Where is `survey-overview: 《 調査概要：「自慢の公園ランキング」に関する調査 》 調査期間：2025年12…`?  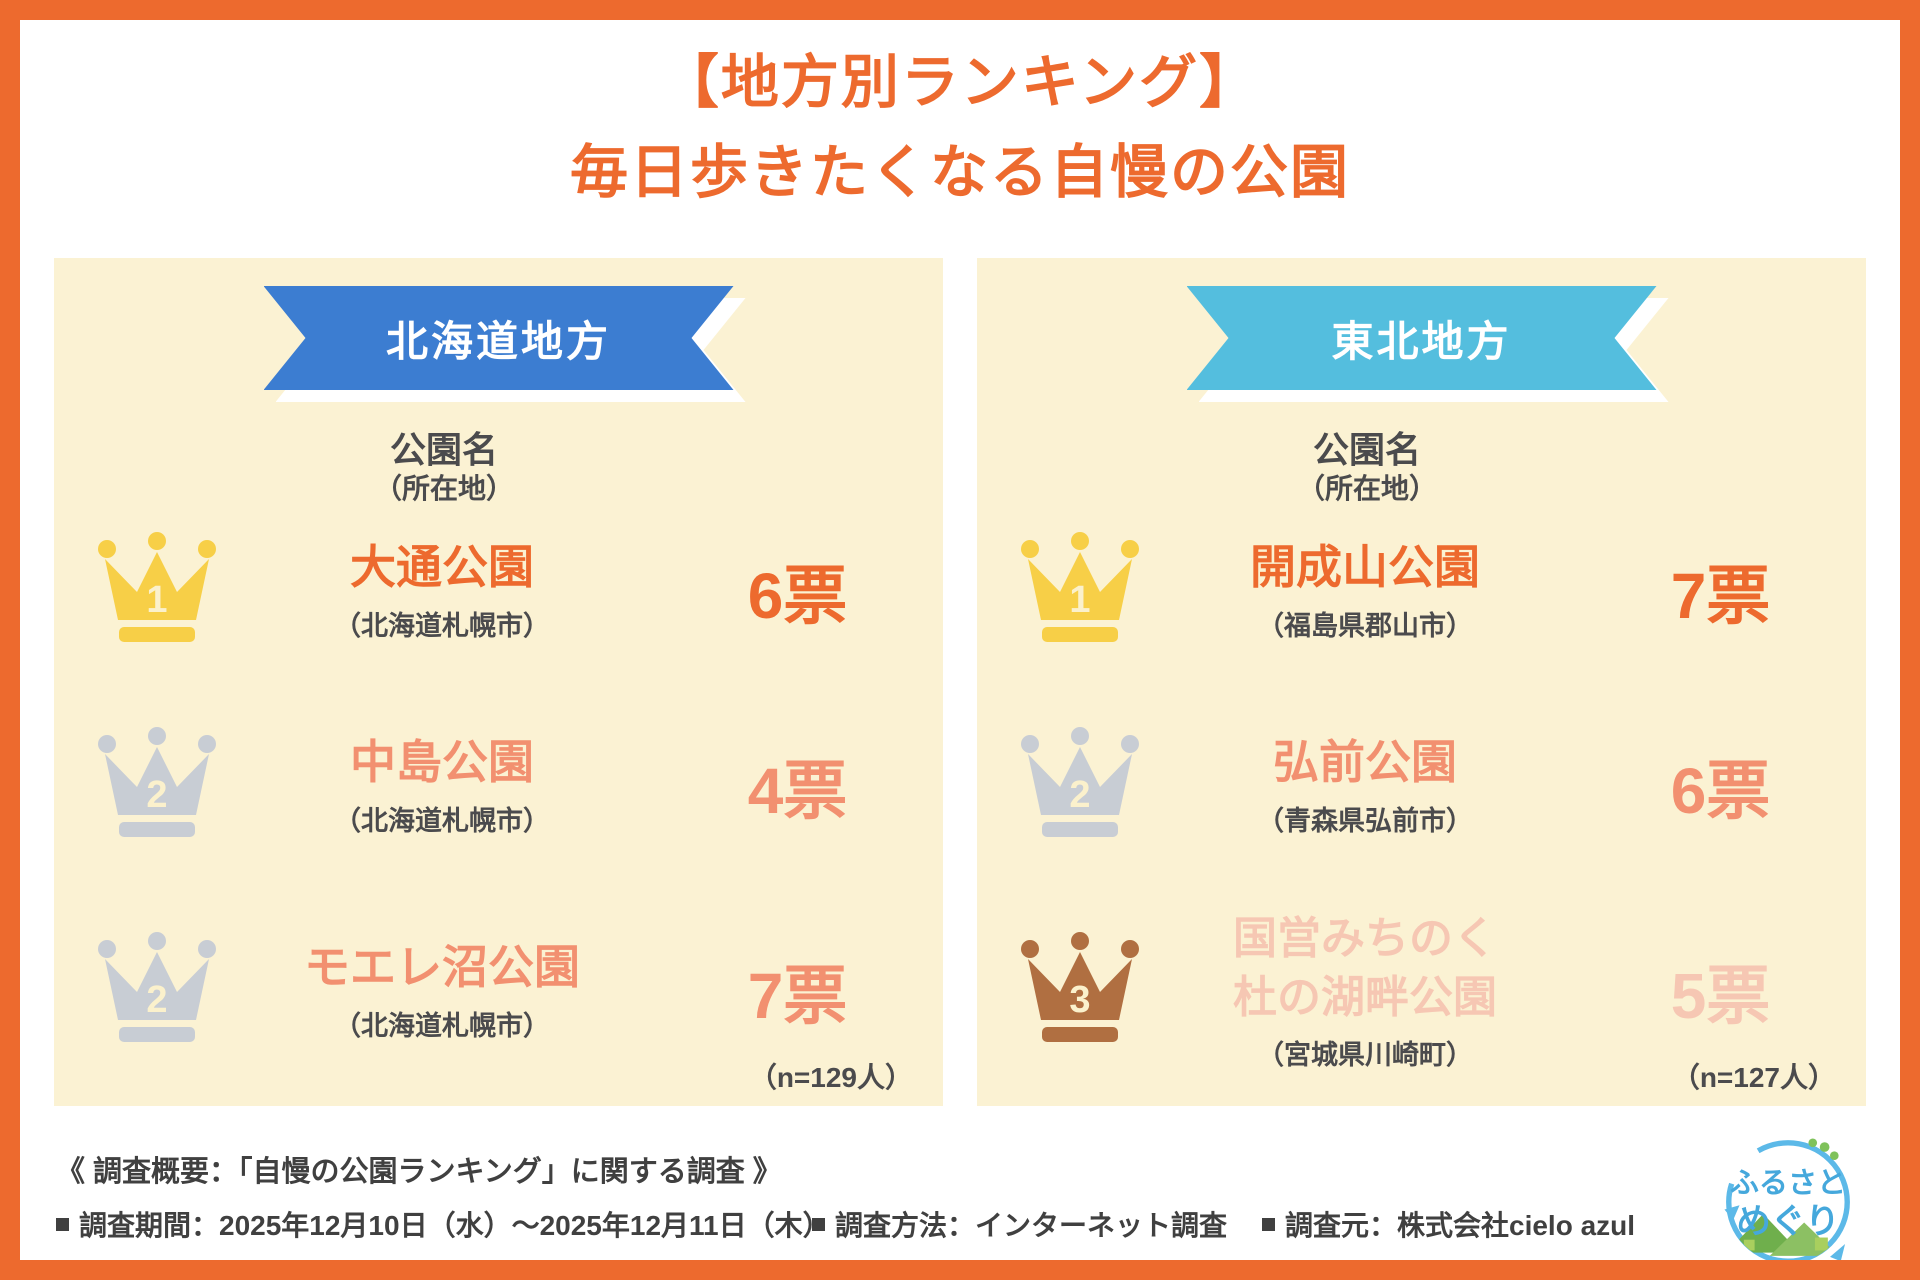 survey-overview: 《 調査概要：「自慢の公園ランキング」に関する調査 》 調査期間：2025年12… is located at coordinates (876, 1214).